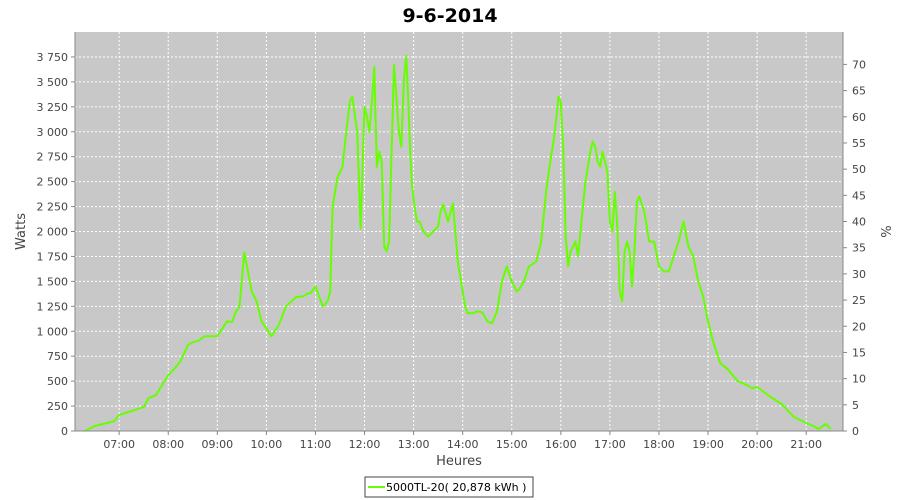 This screenshot has width=900, height=500. I want to click on y2-tick-label: 55, so click(859, 143).